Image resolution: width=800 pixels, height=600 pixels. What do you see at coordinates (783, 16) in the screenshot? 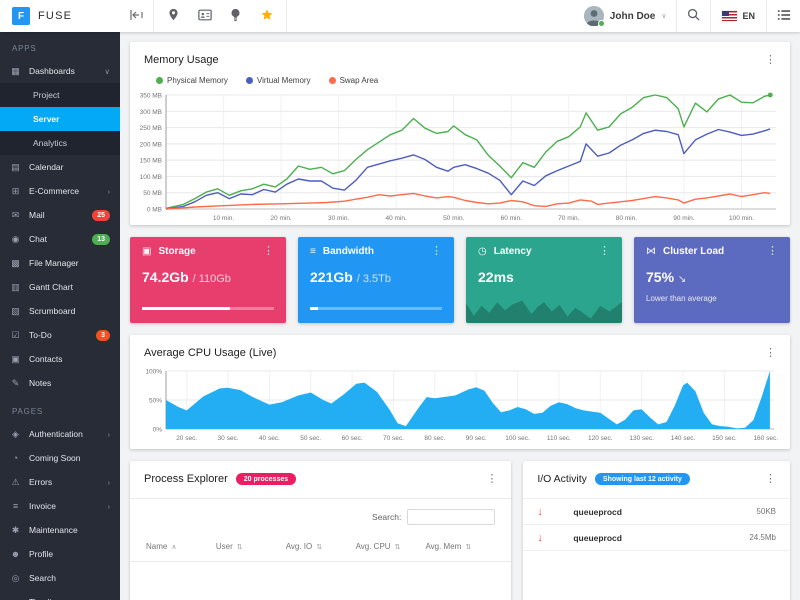
I see `quick-panel-button` at bounding box center [783, 16].